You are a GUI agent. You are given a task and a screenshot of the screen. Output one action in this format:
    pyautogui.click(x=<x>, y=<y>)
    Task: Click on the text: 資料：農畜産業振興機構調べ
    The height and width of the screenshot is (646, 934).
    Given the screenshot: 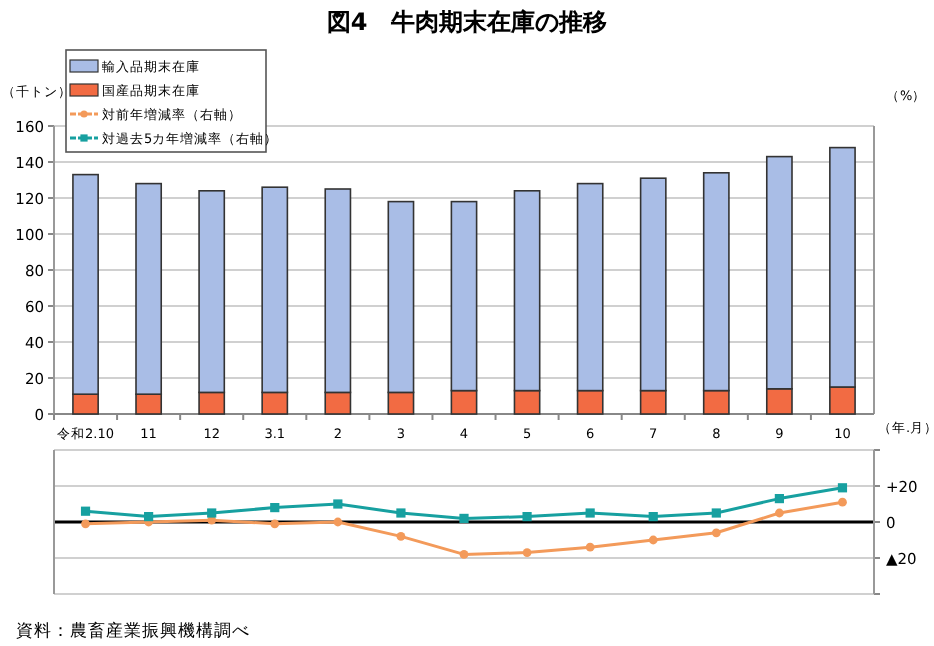 What is the action you would take?
    pyautogui.click(x=133, y=631)
    